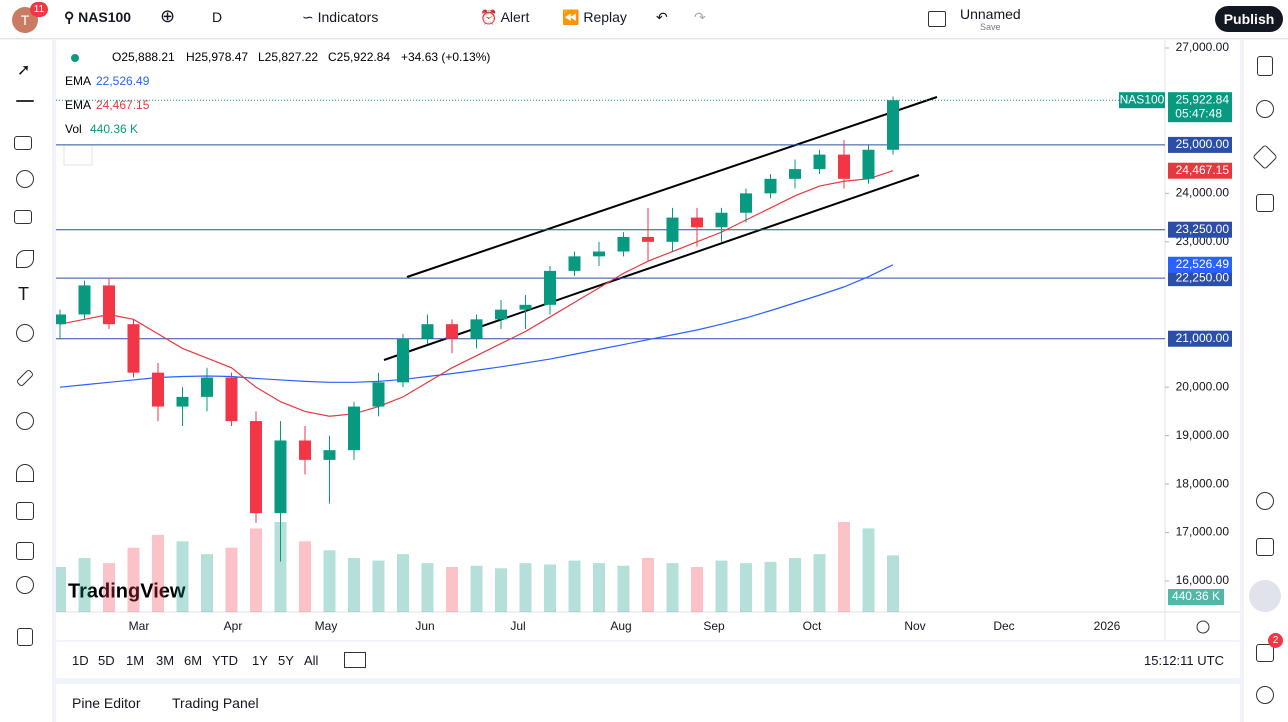 This screenshot has width=1288, height=722. What do you see at coordinates (1203, 338) in the screenshot?
I see `level-label: 21,000.00` at bounding box center [1203, 338].